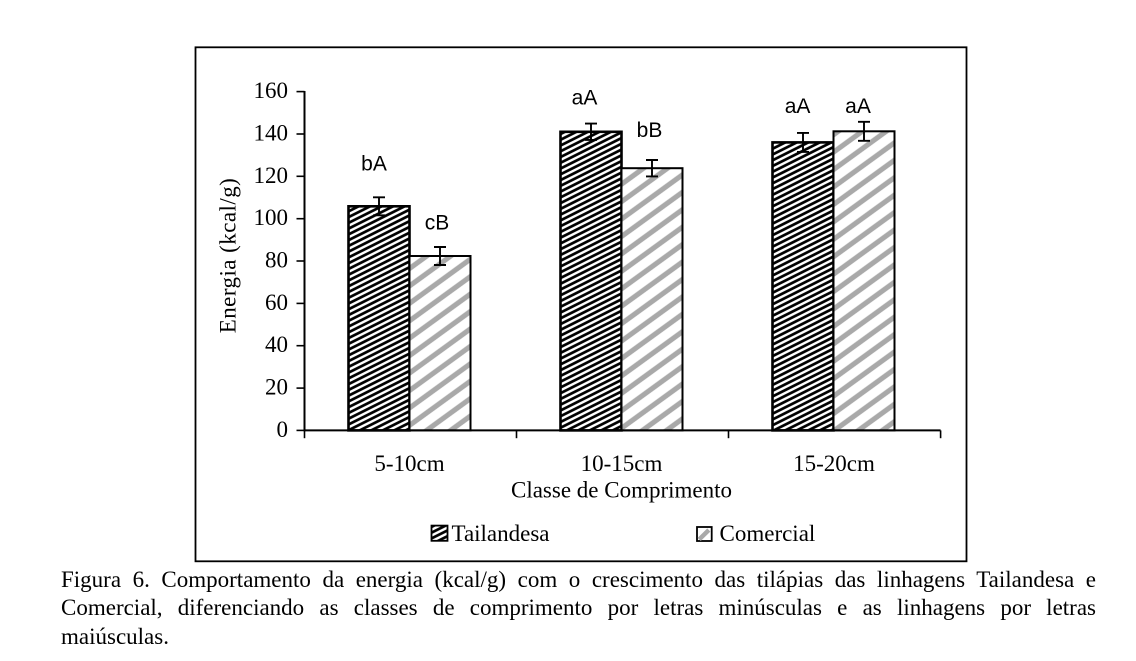 This screenshot has height=661, width=1136. I want to click on svg-text: 100, so click(271, 217).